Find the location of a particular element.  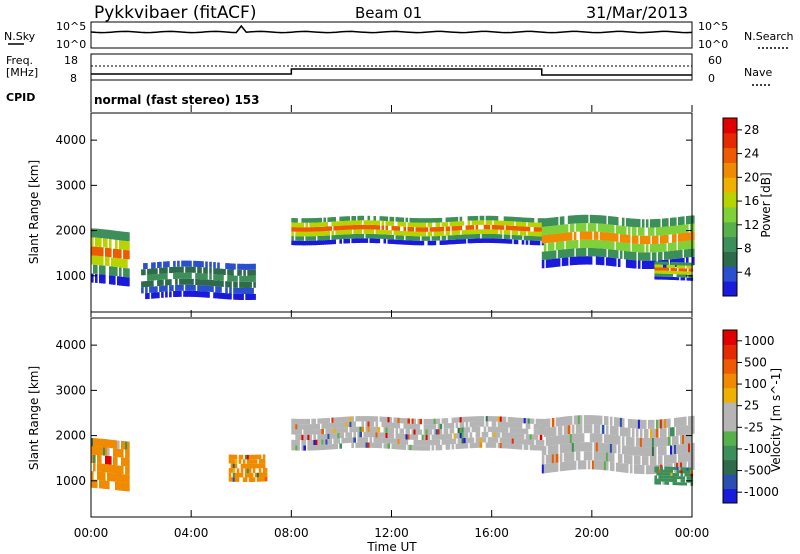

station-title: Pykkvibaer (fitACF) is located at coordinates (175, 13).